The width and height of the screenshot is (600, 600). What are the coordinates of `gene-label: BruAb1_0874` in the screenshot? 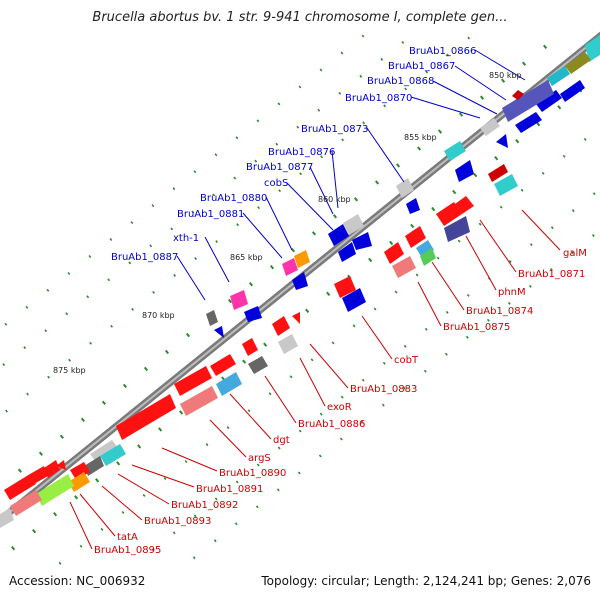 It's located at (499, 311).